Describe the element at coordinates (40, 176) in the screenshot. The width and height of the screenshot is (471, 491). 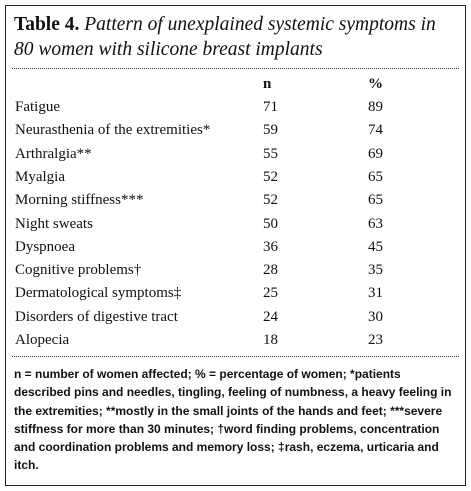
I see `row-label: Myalgia` at that location.